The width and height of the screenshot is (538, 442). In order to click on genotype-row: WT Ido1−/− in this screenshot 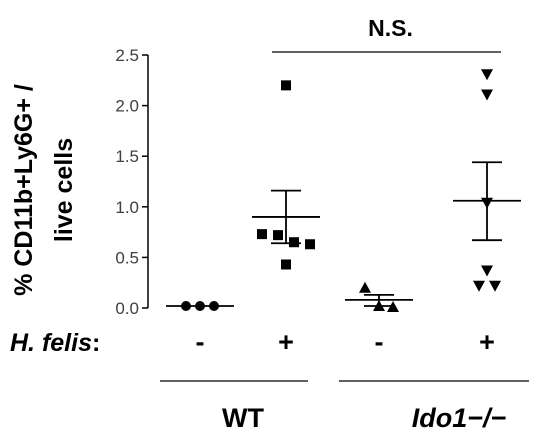, I will do `click(344, 406)`.